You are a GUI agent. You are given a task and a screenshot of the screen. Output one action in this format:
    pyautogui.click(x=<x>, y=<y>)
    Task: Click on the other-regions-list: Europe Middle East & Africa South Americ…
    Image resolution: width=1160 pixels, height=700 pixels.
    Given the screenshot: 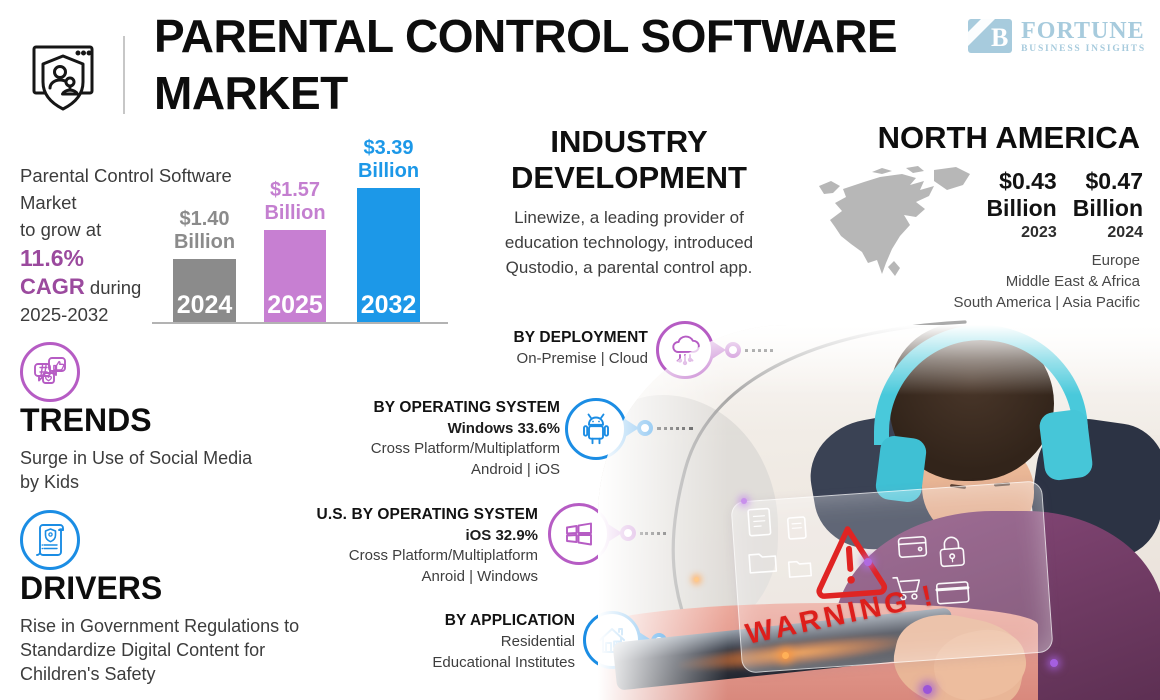 What is the action you would take?
    pyautogui.click(x=1010, y=281)
    